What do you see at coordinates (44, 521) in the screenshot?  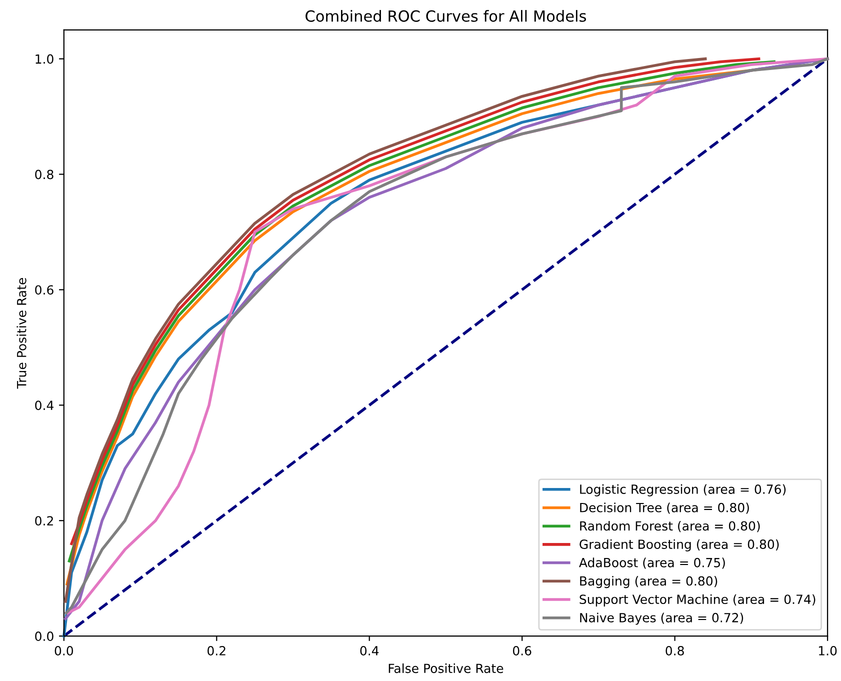 I see `y-tick-label: 0.2` at bounding box center [44, 521].